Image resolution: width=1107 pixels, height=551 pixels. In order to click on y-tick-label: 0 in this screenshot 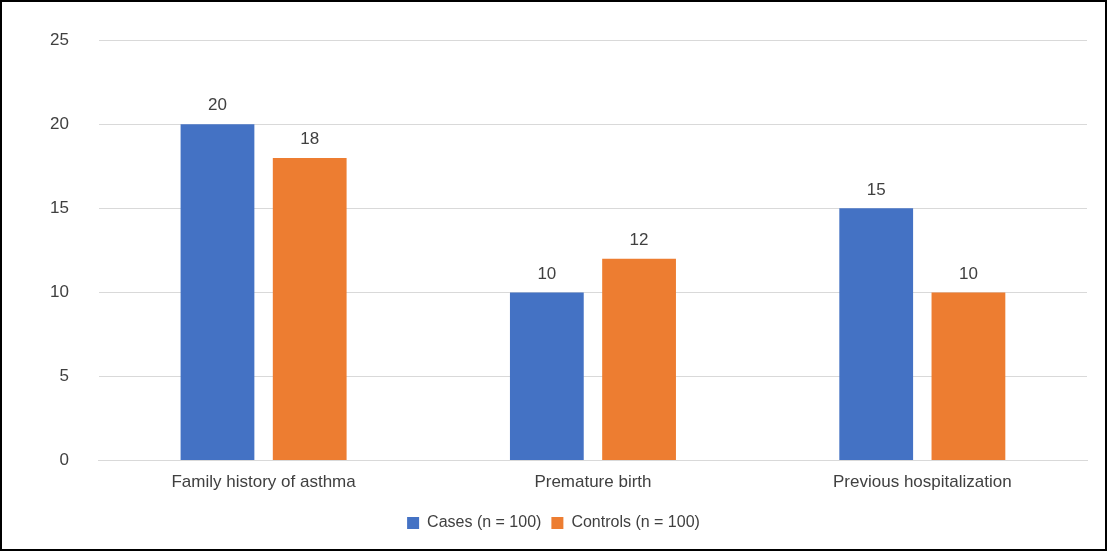, I will do `click(64, 460)`.